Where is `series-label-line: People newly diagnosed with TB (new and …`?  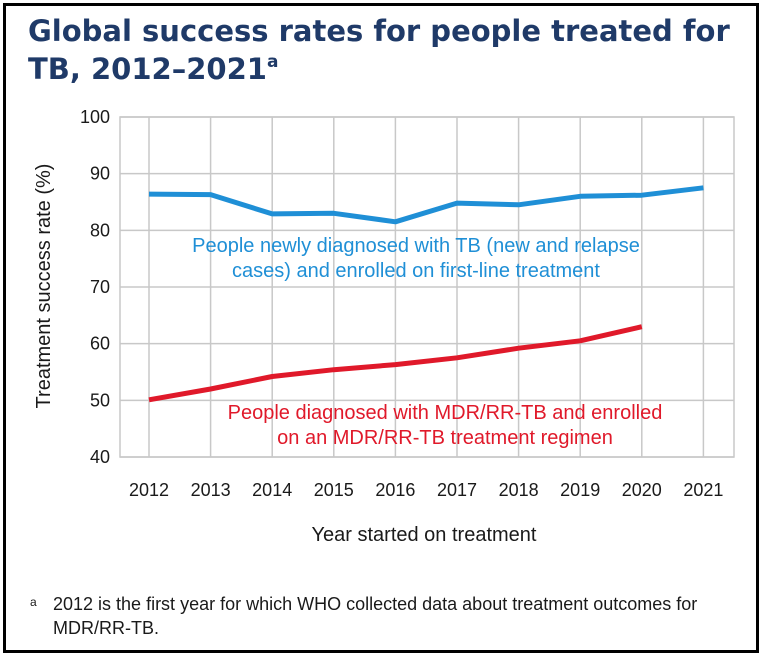
series-label-line: People newly diagnosed with TB (new and … is located at coordinates (416, 246).